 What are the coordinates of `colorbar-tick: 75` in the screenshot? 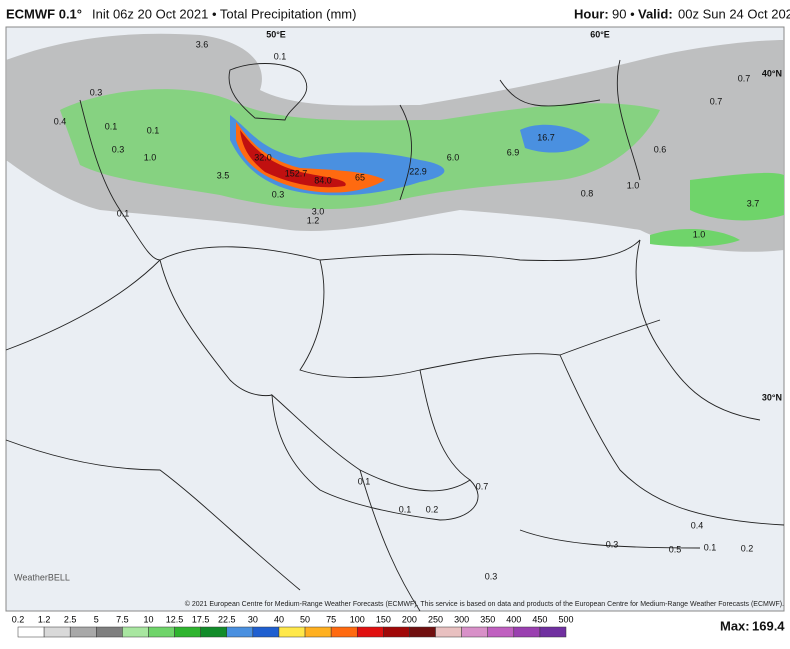 It's located at (331, 619).